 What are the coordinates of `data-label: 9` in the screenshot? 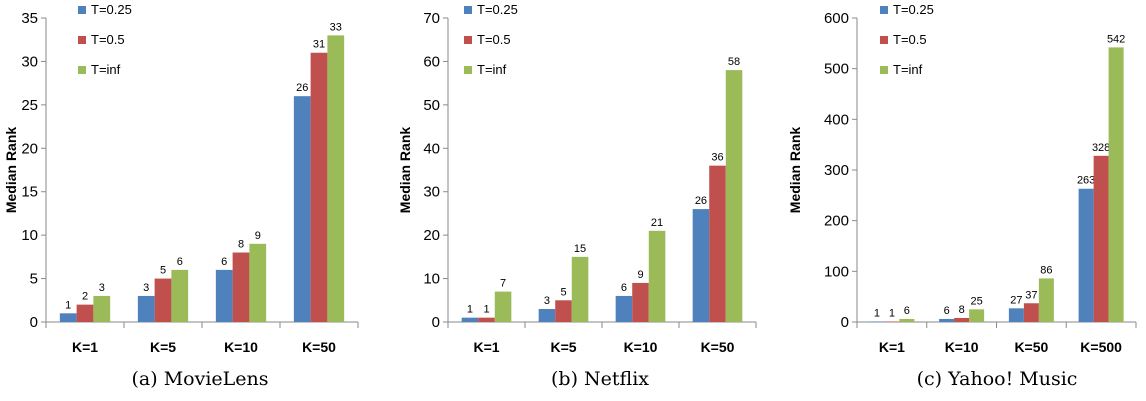 It's located at (640, 275).